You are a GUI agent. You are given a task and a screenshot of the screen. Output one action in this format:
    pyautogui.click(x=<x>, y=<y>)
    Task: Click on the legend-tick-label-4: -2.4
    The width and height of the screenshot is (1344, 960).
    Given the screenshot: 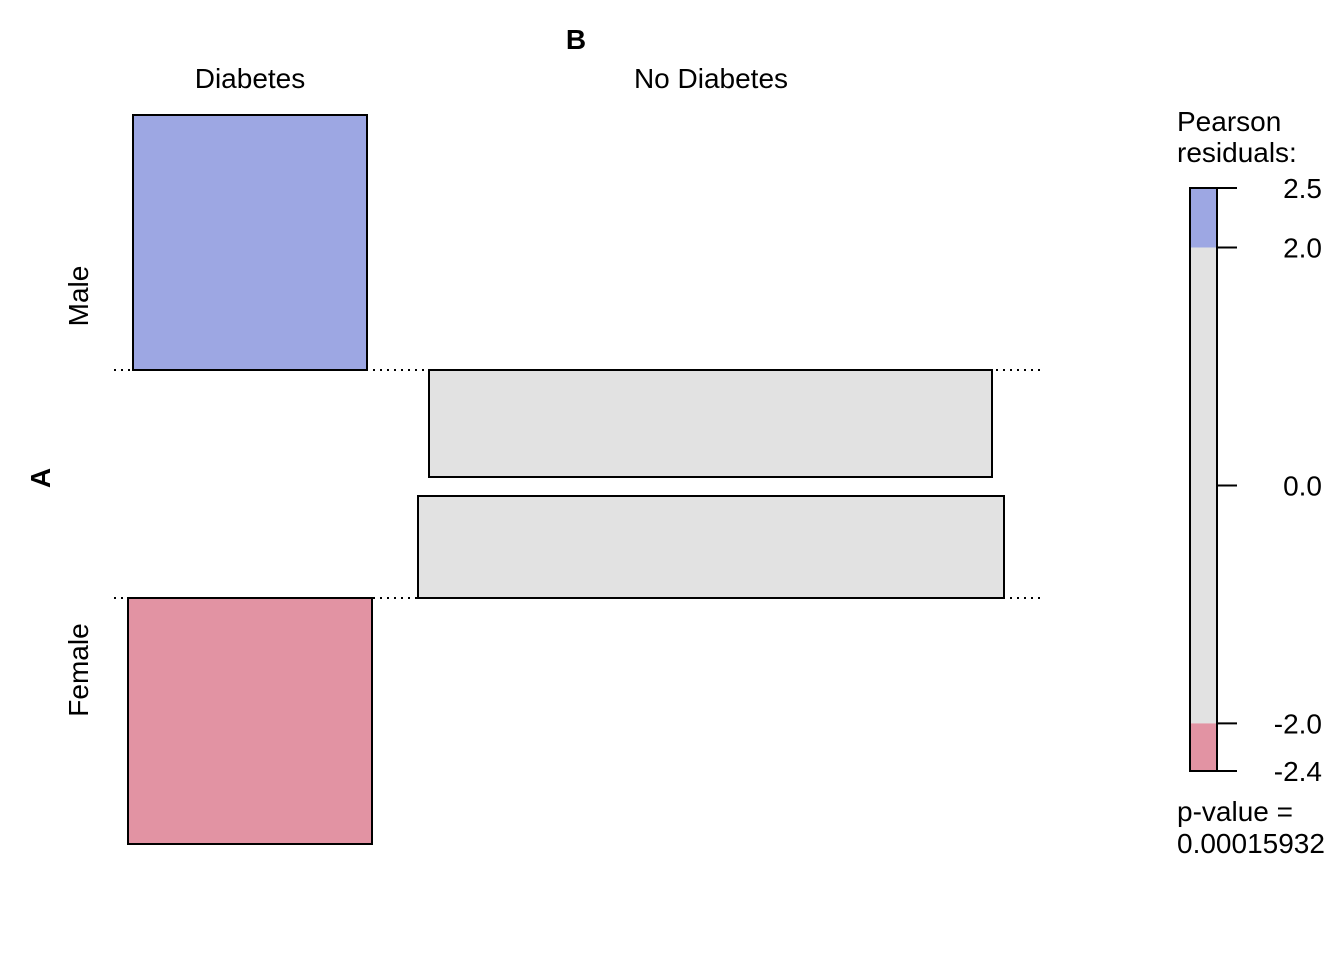 What is the action you would take?
    pyautogui.click(x=1298, y=771)
    